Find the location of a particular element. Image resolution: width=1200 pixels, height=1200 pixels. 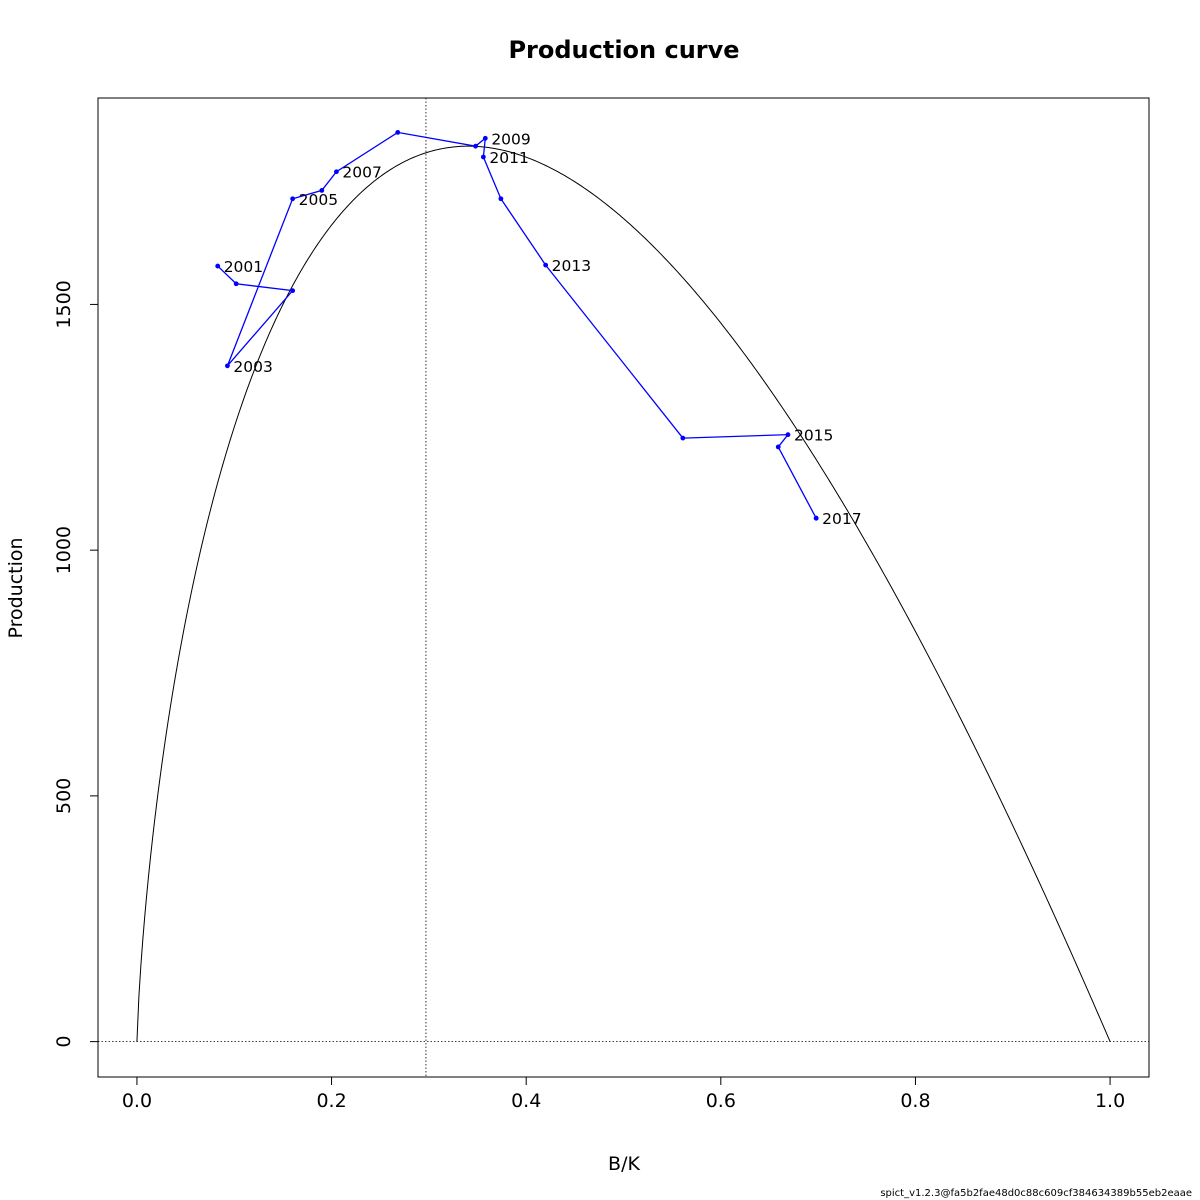

y-tick-label: 500 is located at coordinates (64, 796).